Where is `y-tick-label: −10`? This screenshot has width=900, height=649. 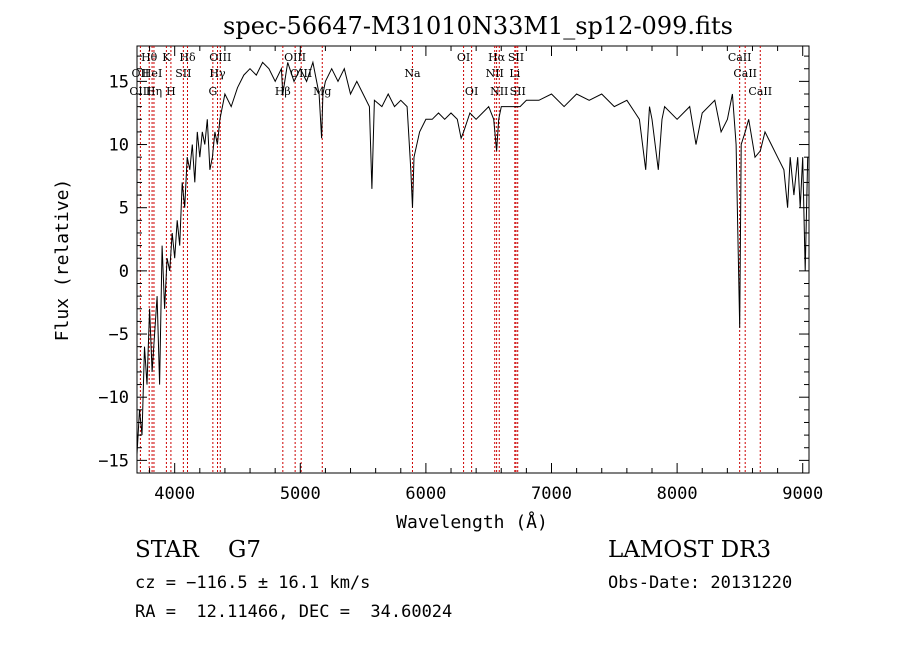
y-tick-label: −10 is located at coordinates (113, 398).